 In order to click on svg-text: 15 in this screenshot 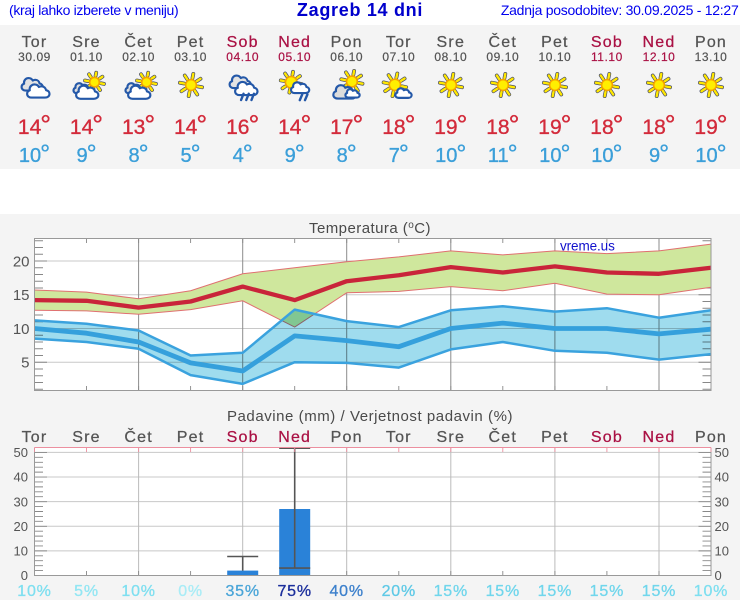, I will do `click(21, 295)`.